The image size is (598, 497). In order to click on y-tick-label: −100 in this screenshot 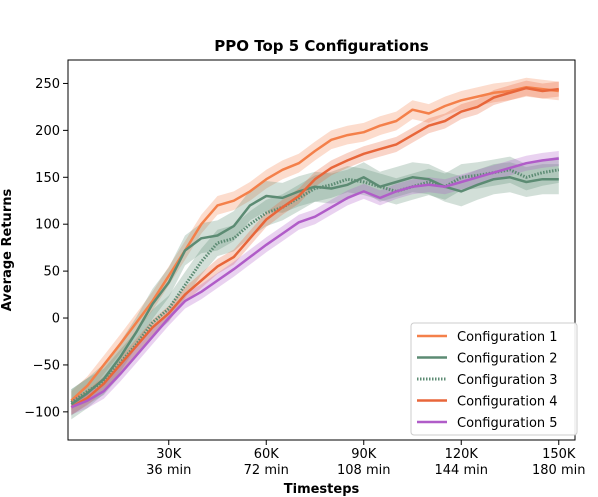, I will do `click(42, 412)`.